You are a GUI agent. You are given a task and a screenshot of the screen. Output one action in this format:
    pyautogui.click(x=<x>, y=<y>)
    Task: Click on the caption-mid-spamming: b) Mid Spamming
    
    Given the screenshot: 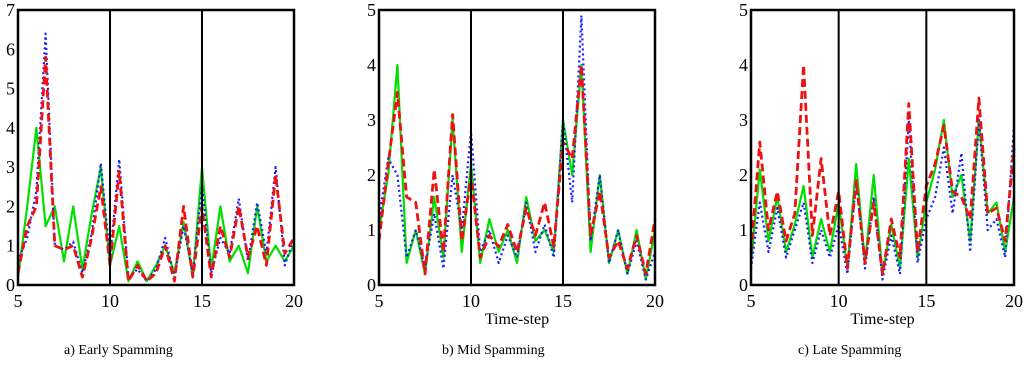 What is the action you would take?
    pyautogui.click(x=493, y=350)
    